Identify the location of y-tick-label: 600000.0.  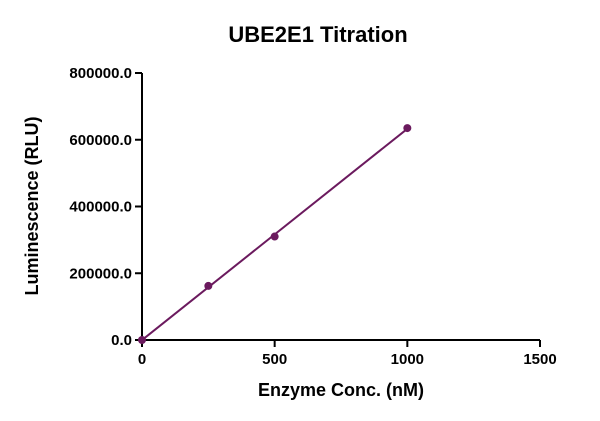
(100, 140).